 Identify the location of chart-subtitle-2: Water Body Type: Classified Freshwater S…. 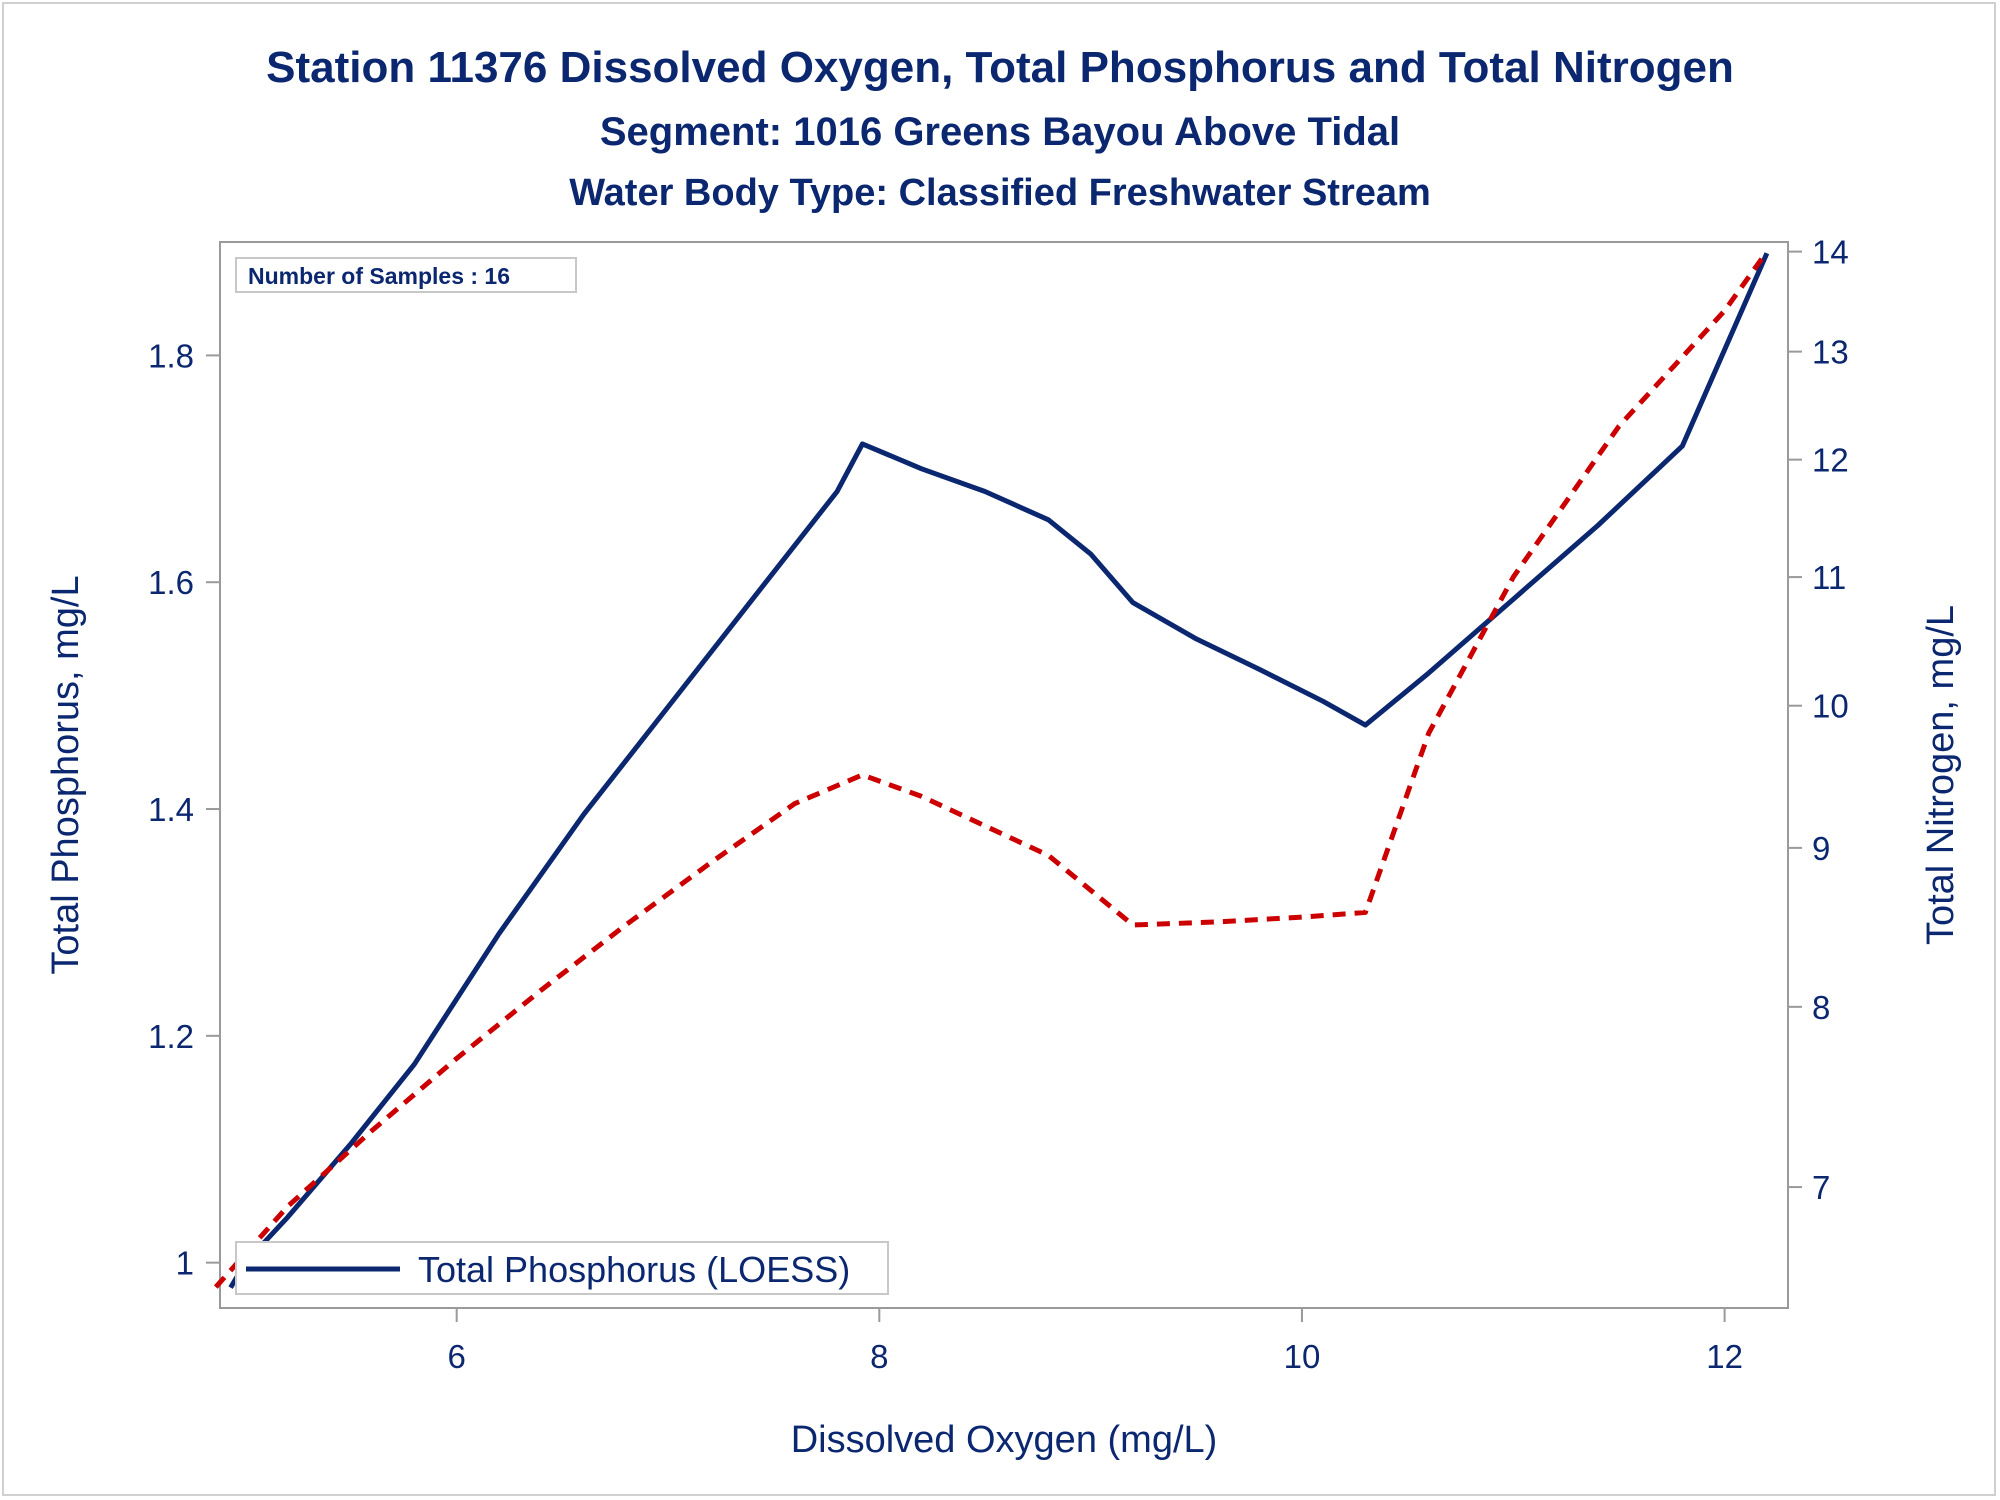
(1000, 193).